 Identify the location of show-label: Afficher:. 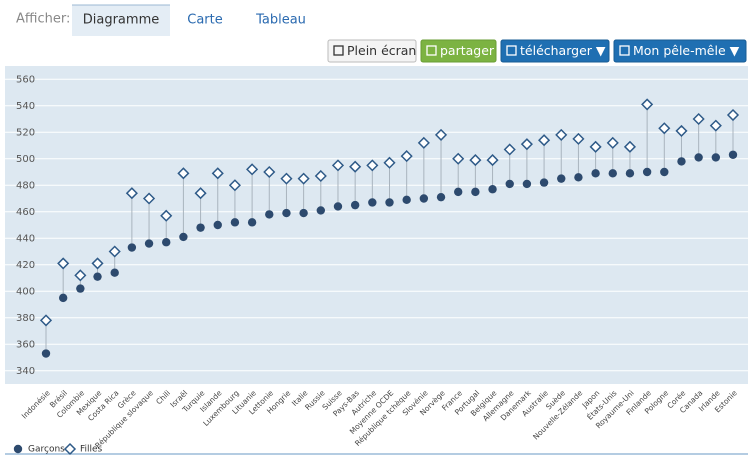
(43, 19).